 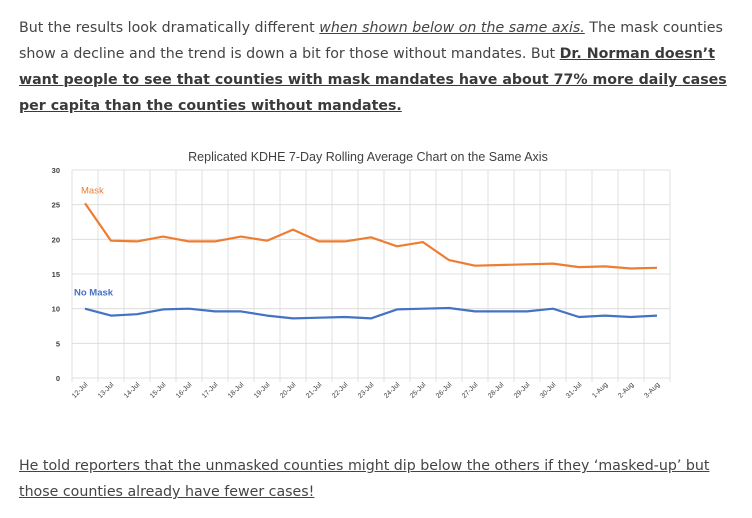 What do you see at coordinates (132, 390) in the screenshot?
I see `x-tick-label: 14-Jul` at bounding box center [132, 390].